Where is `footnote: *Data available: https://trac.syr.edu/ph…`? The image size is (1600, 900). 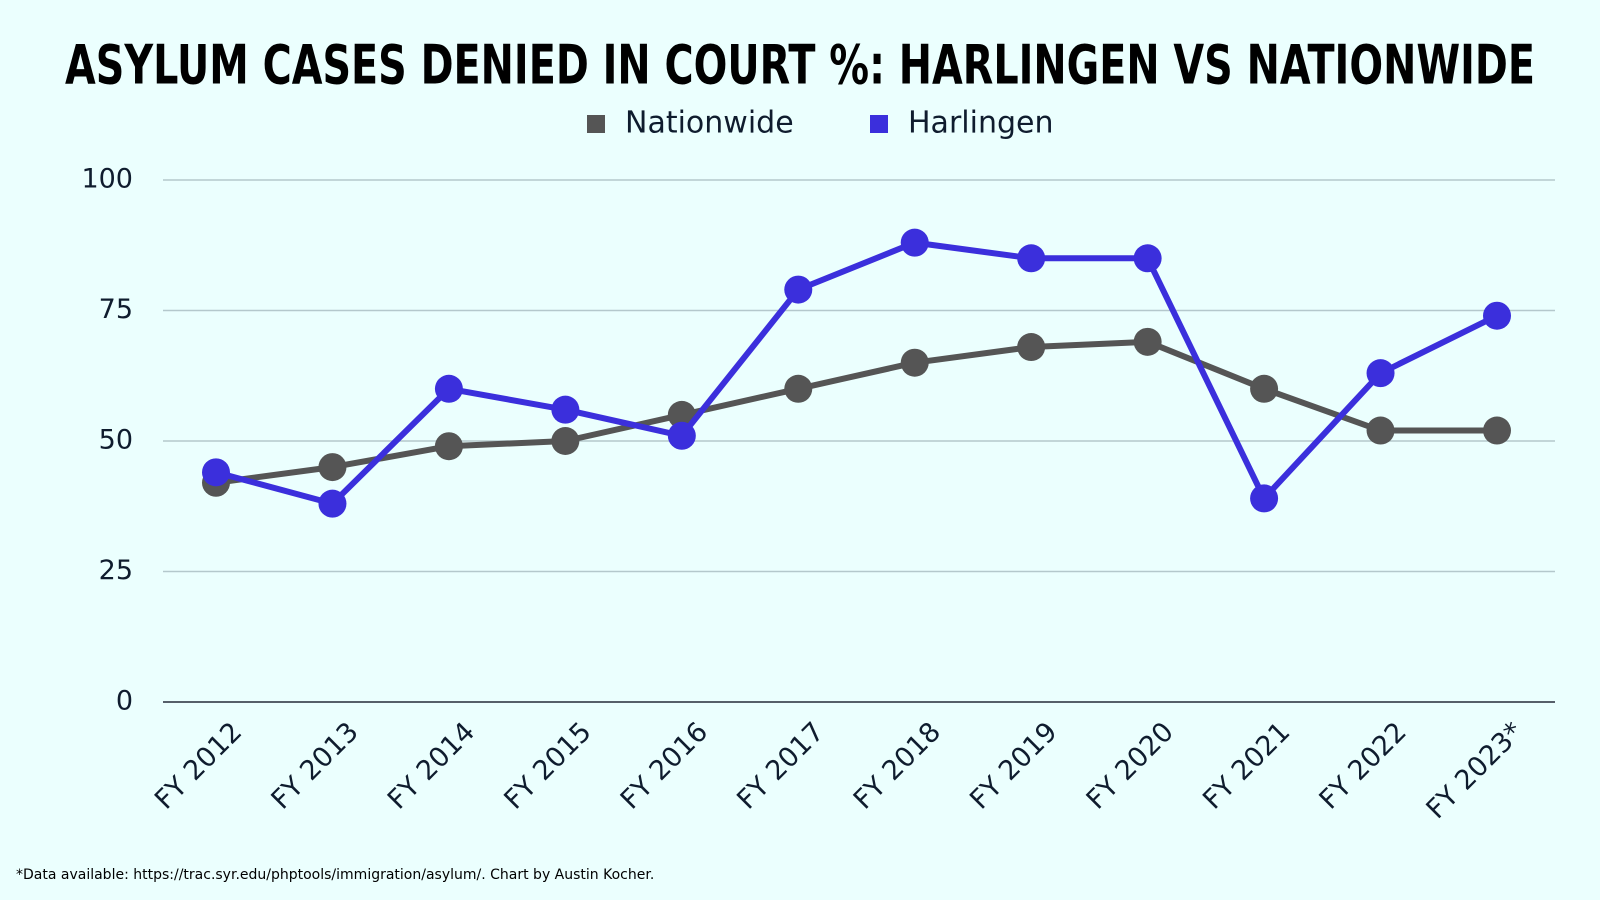 footnote: *Data available: https://trac.syr.edu/ph… is located at coordinates (335, 875).